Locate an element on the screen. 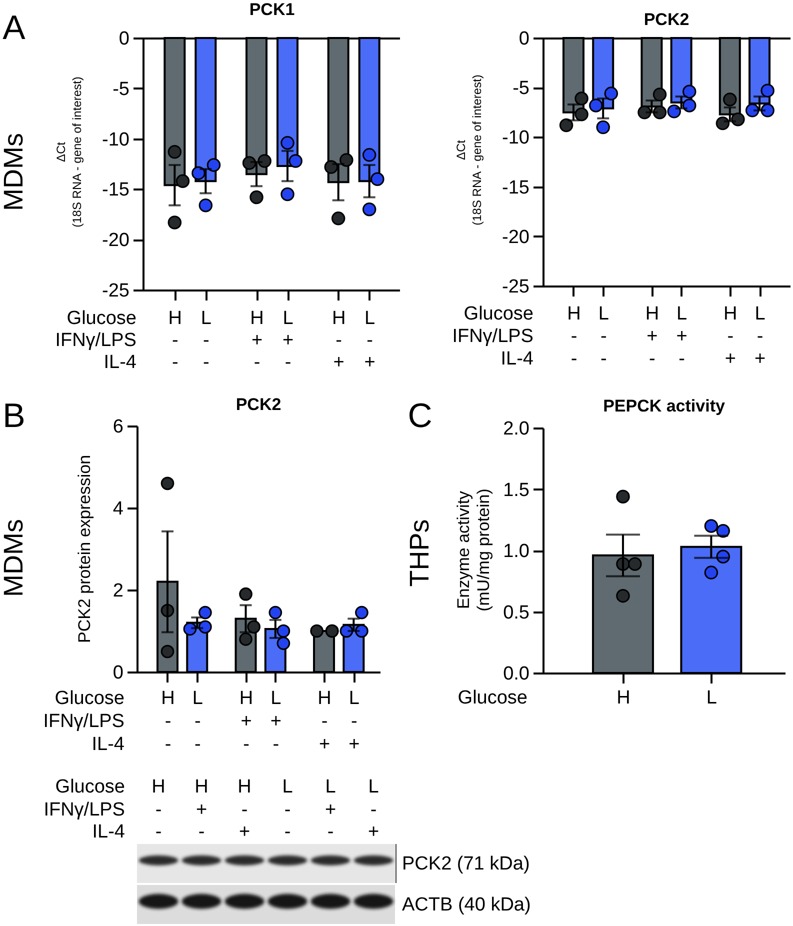 The height and width of the screenshot is (926, 793). category-label: H - - is located at coordinates (159, 809).